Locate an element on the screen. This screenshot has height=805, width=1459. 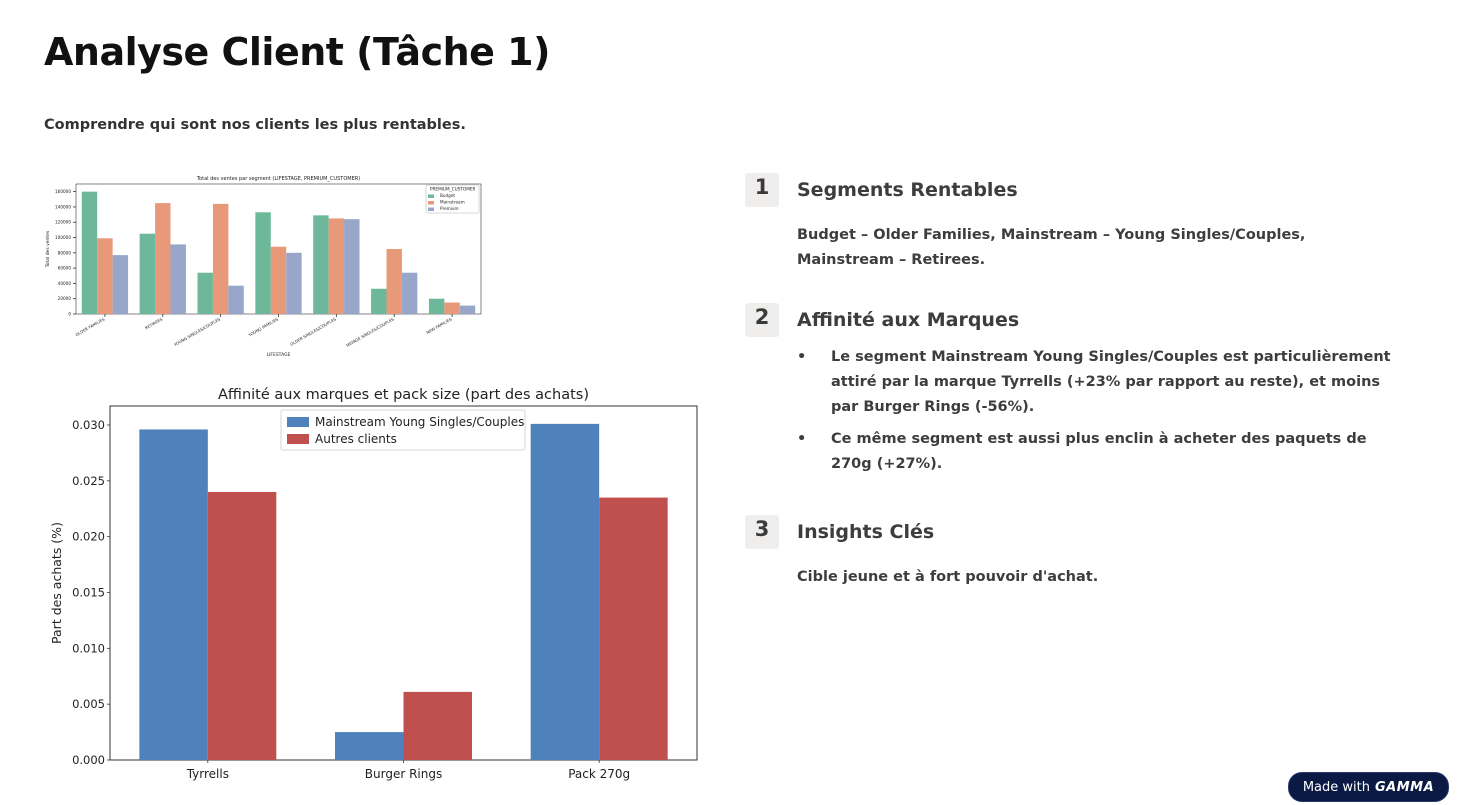
x-tick-label: MIDAGE SINGLES/COUPLES is located at coordinates (370, 332).